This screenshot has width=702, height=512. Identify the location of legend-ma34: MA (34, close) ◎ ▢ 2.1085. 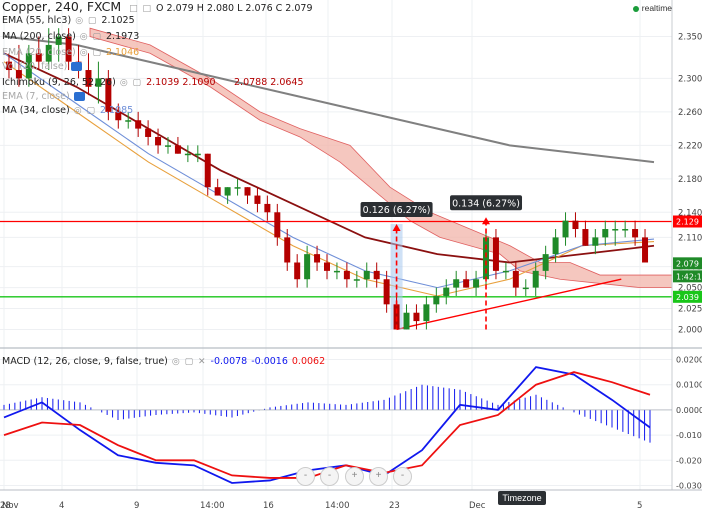
(67, 111).